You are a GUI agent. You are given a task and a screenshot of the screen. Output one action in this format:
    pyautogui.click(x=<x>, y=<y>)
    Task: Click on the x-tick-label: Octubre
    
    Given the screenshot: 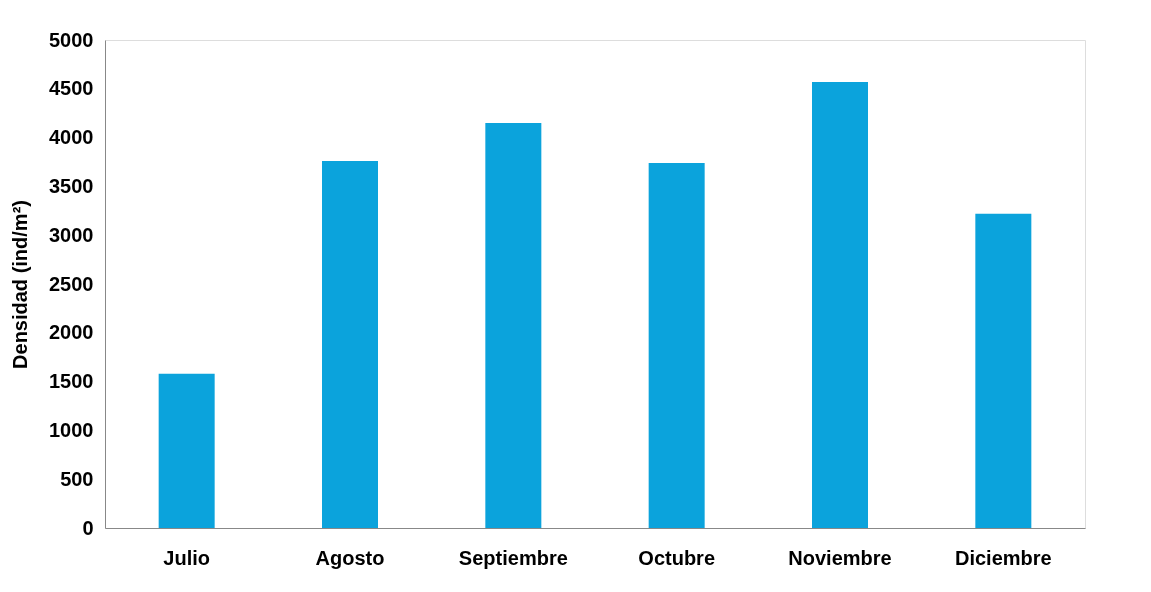 What is the action you would take?
    pyautogui.click(x=677, y=557)
    